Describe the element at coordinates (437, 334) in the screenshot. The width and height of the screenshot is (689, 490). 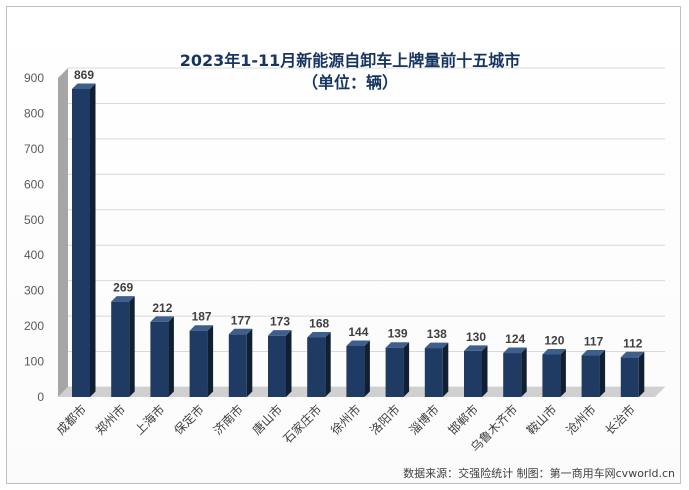
I see `data-label: 138` at that location.